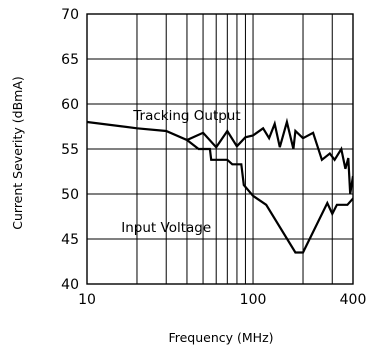 Image resolution: width=369 pixels, height=350 pixels. What do you see at coordinates (186, 116) in the screenshot?
I see `series-label: Tracking Output` at bounding box center [186, 116].